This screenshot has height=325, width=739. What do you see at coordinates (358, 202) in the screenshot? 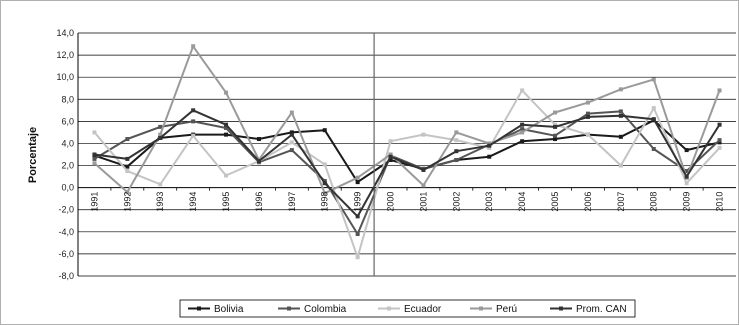
I see `x-tick-label: 1999` at bounding box center [358, 202].